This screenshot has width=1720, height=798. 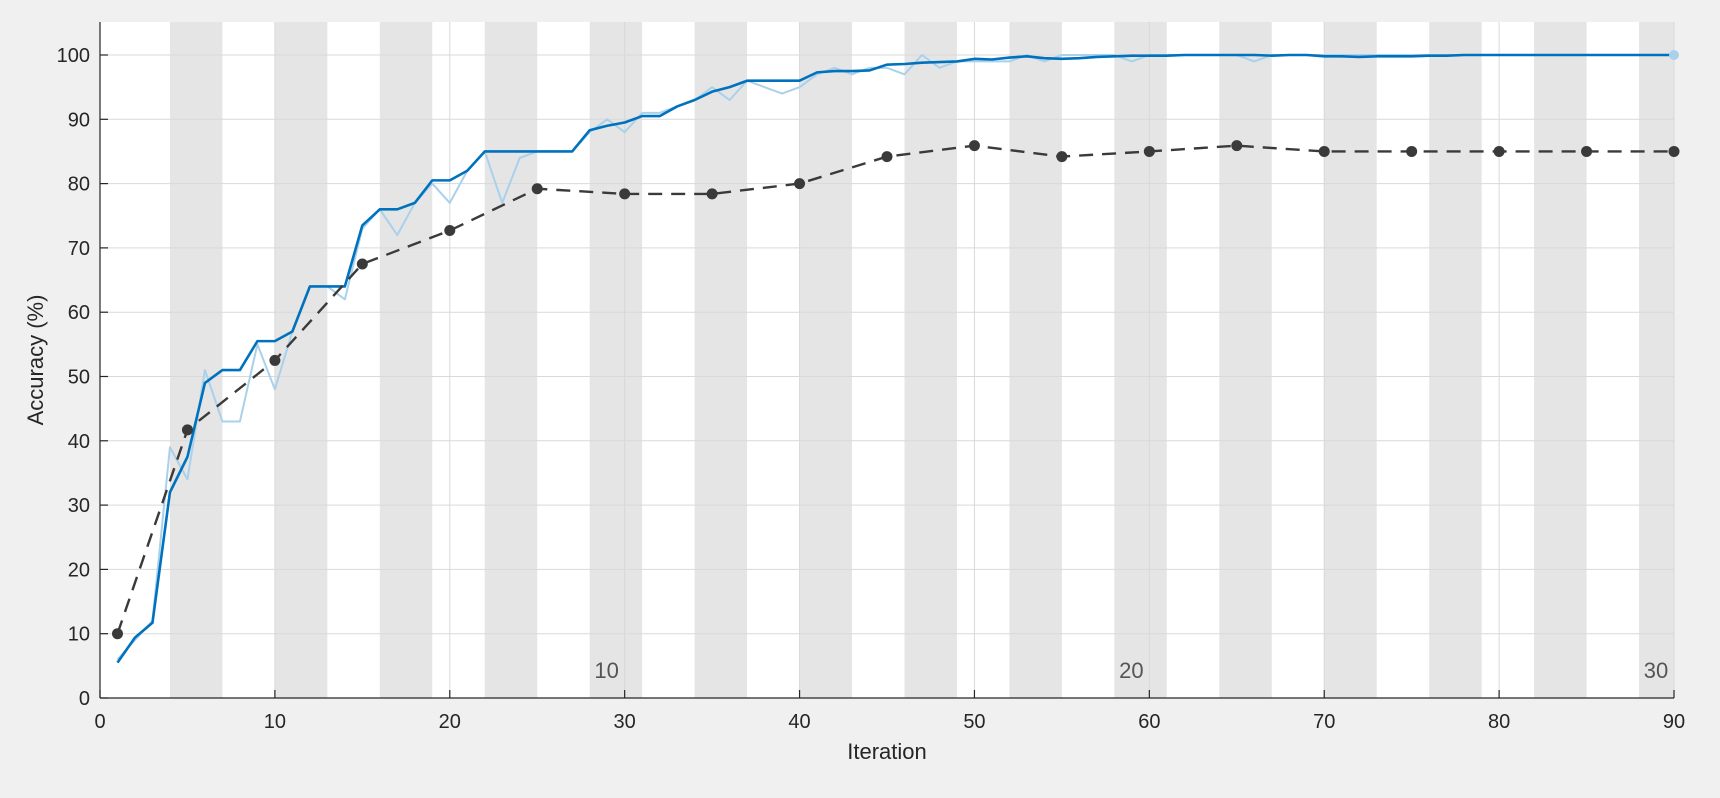 I want to click on y-axis-title: Accuracy (%), so click(x=35, y=360).